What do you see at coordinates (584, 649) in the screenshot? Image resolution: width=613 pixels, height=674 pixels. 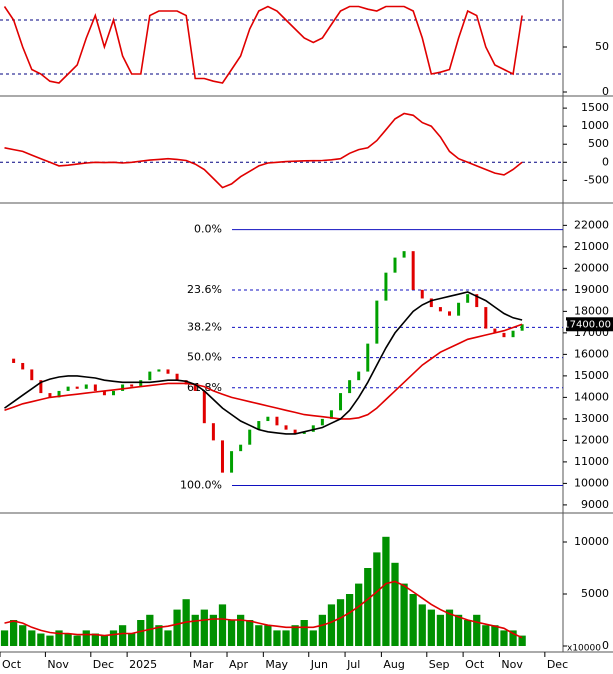 I see `unit-label: x10000` at bounding box center [584, 649].